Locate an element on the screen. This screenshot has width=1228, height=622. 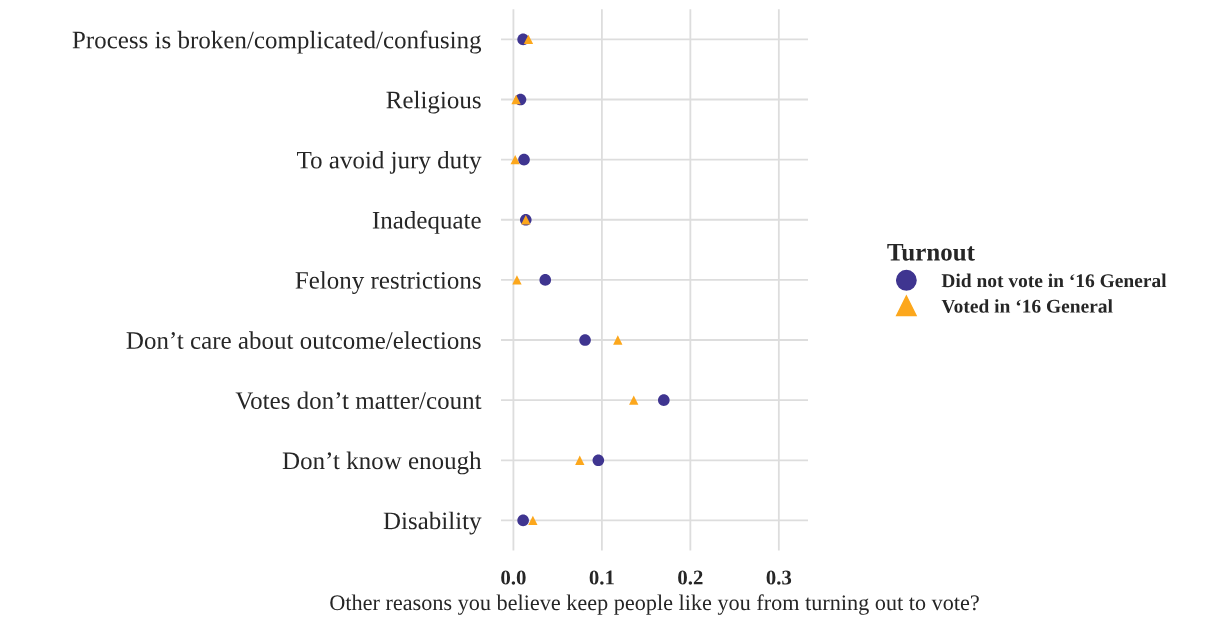
y-tick-label: Votes don’t matter/count is located at coordinates (358, 400).